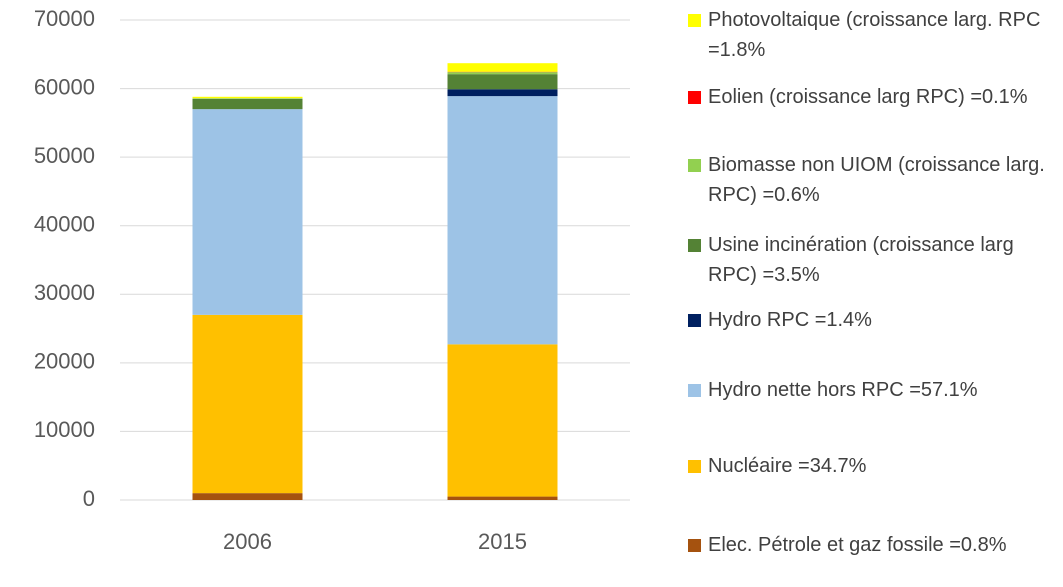  I want to click on y-tick-label: 60000, so click(64, 86).